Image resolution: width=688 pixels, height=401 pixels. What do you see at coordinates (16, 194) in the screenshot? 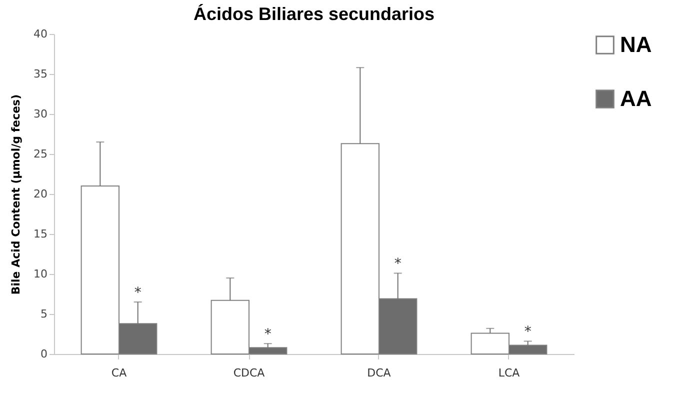
I see `y-axis-title: Bile Acid Content (µmol/g feces)` at bounding box center [16, 194].